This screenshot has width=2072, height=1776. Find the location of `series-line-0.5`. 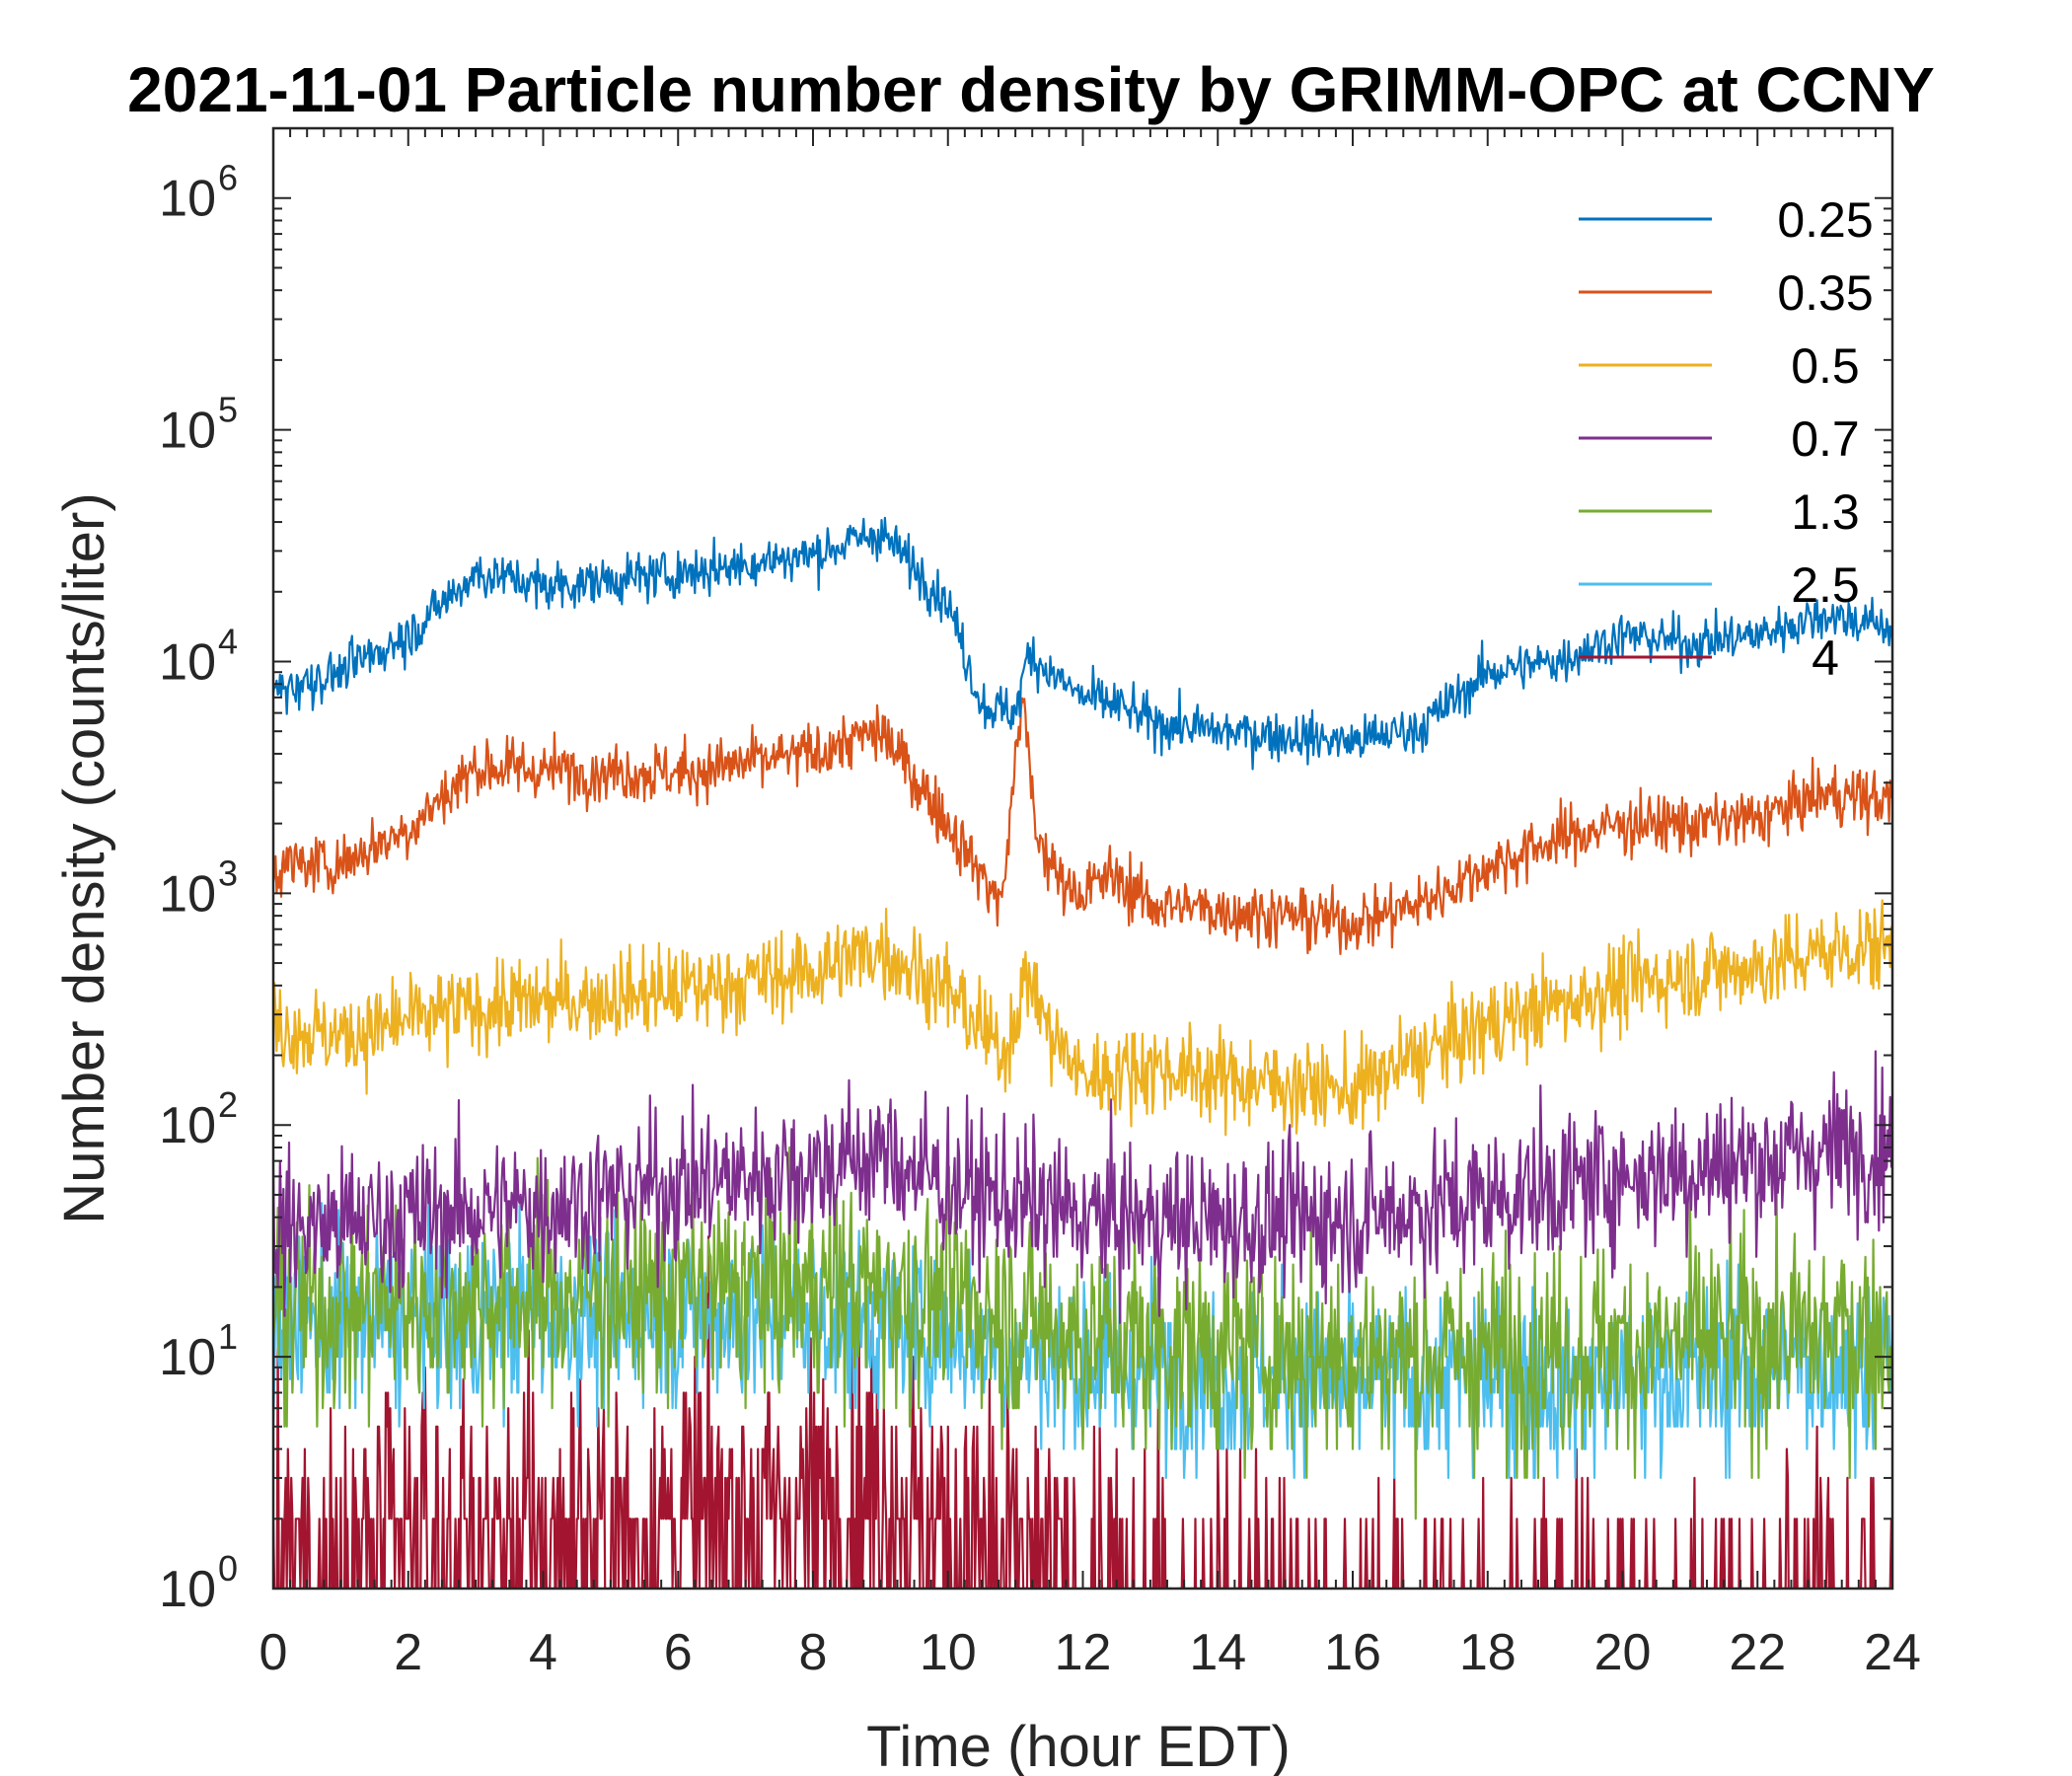

series-line-0.5 is located at coordinates (1083, 1018).